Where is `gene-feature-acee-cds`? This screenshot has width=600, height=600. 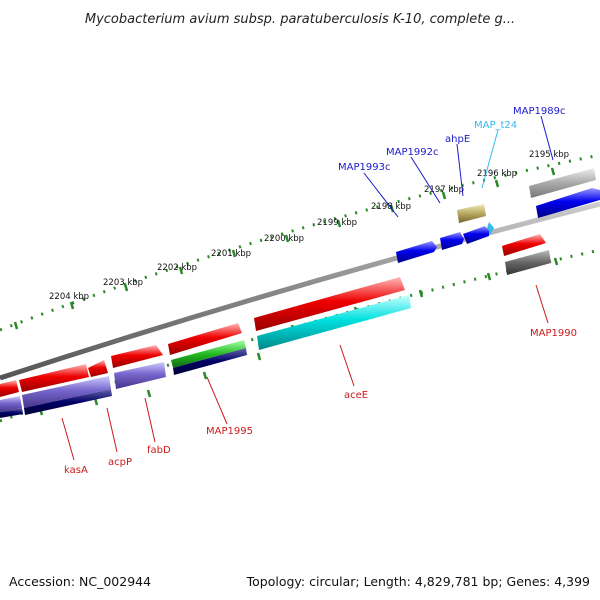
gene-feature-acee-cds is located at coordinates (334, 322).